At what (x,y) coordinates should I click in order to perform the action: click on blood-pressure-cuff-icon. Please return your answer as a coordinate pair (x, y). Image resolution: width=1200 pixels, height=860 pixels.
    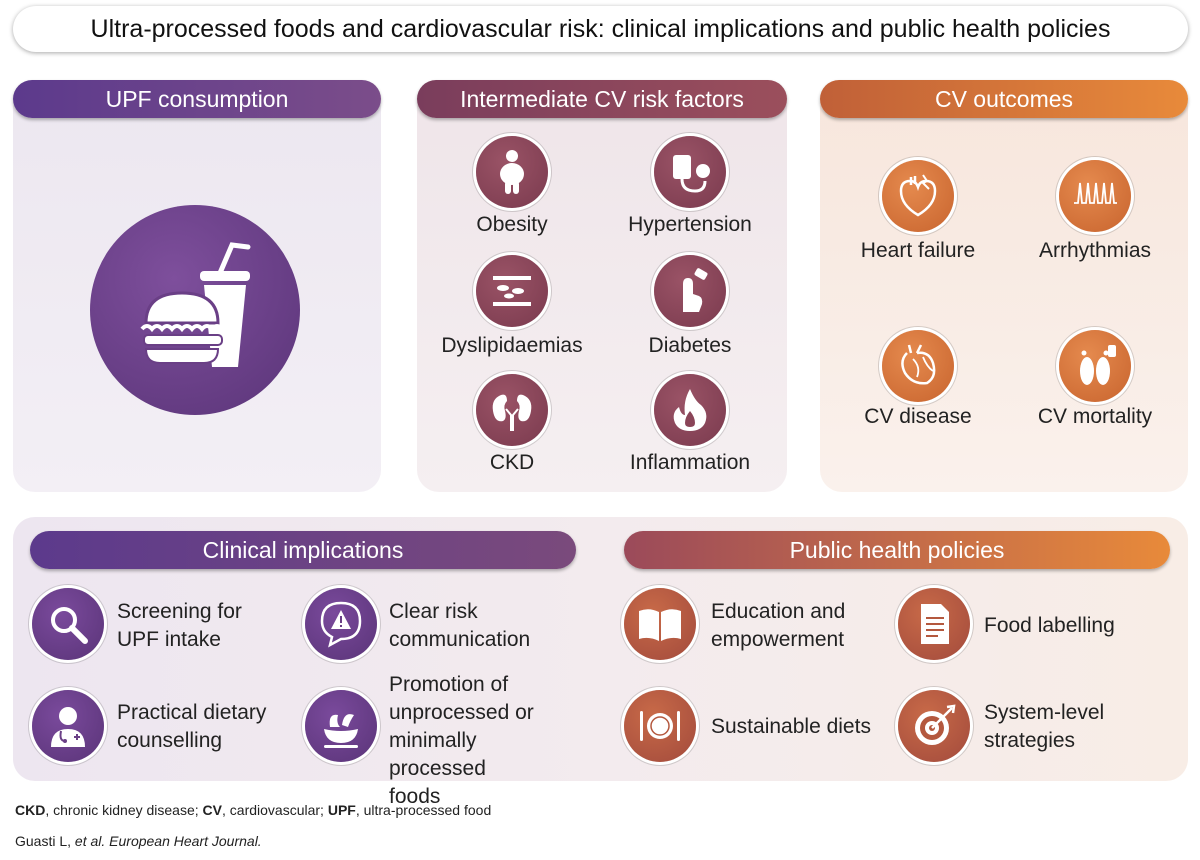
    Looking at the image, I should click on (690, 172).